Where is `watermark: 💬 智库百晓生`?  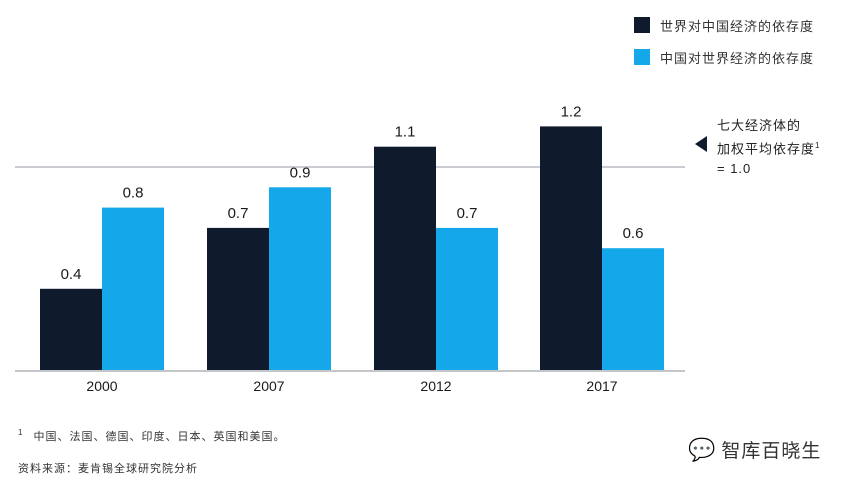
watermark: 💬 智库百晓生 is located at coordinates (754, 449).